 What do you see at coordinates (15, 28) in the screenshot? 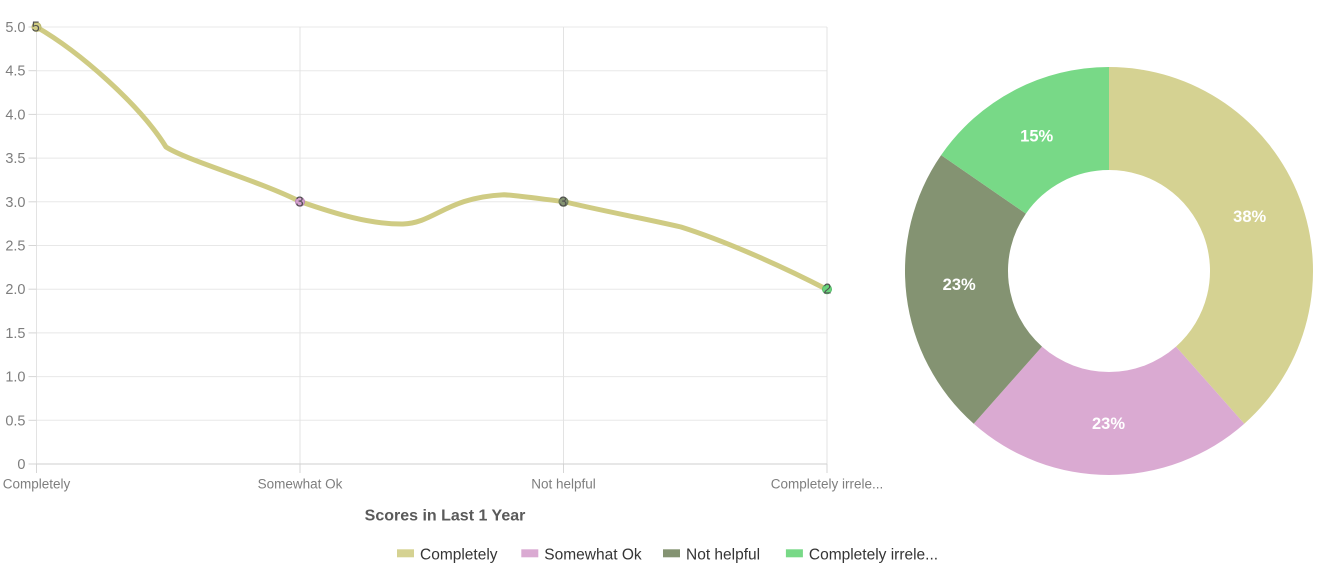
I see `svg-text: 5.0` at bounding box center [15, 28].